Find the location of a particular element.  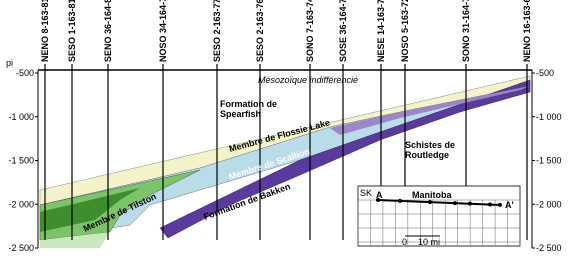

left-tick-label: -2 500 is located at coordinates (21, 248).